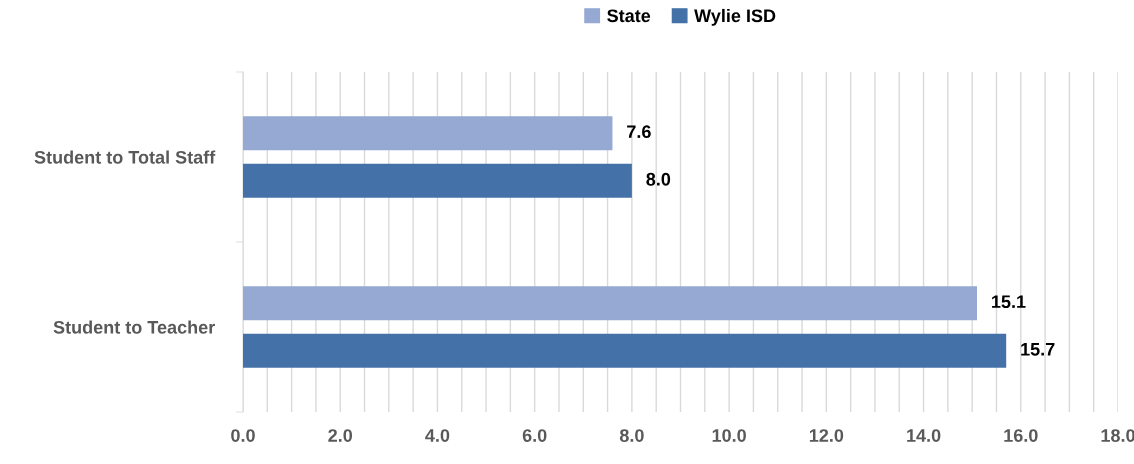  Describe the element at coordinates (735, 17) in the screenshot. I see `legend-label: Wylie ISD` at that location.